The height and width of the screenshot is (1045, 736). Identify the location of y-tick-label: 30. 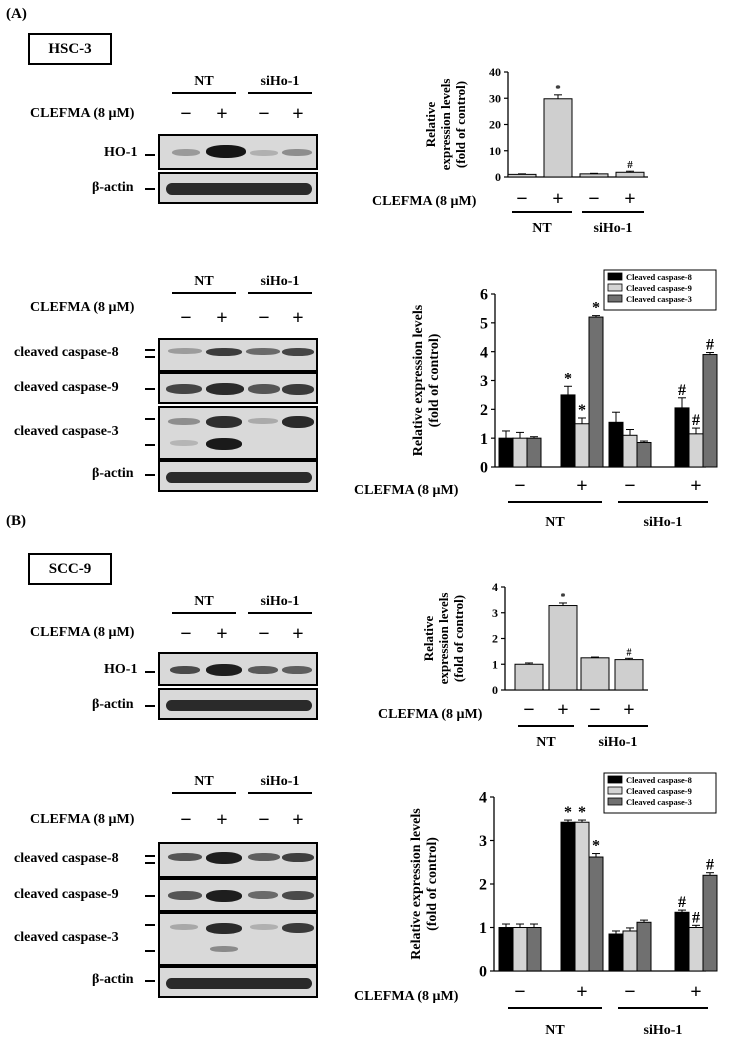
(495, 98).